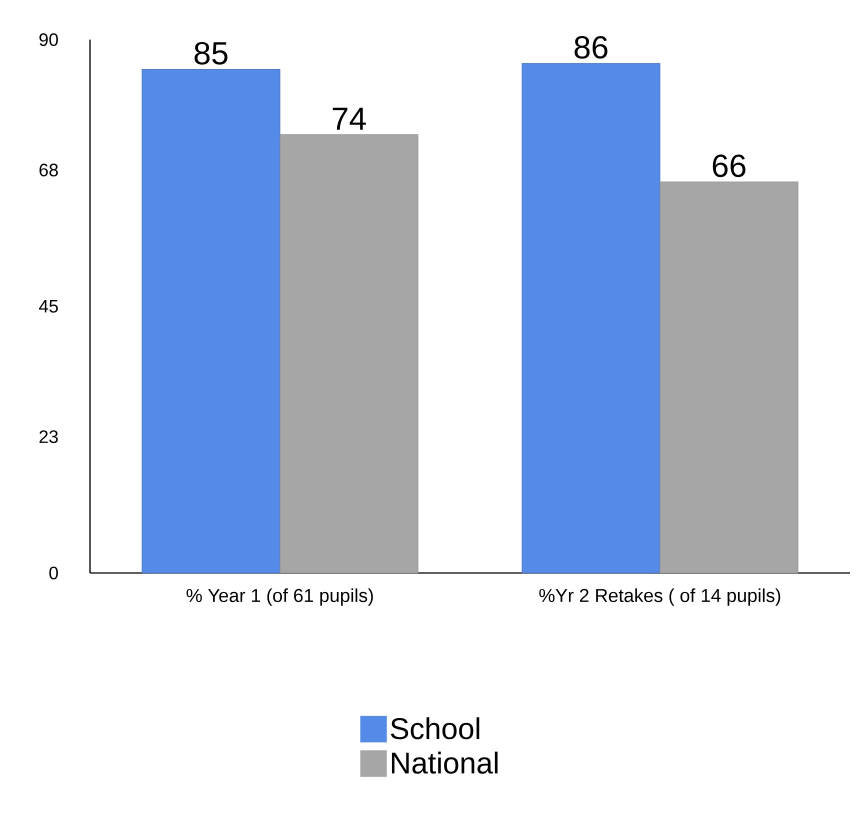 The image size is (859, 815). I want to click on legend-label: National, so click(445, 763).